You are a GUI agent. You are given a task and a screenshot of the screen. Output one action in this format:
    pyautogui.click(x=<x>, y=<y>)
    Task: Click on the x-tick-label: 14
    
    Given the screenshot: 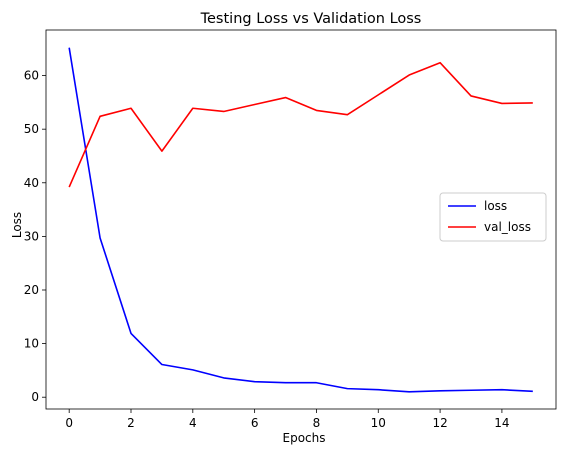 What is the action you would take?
    pyautogui.click(x=501, y=423)
    